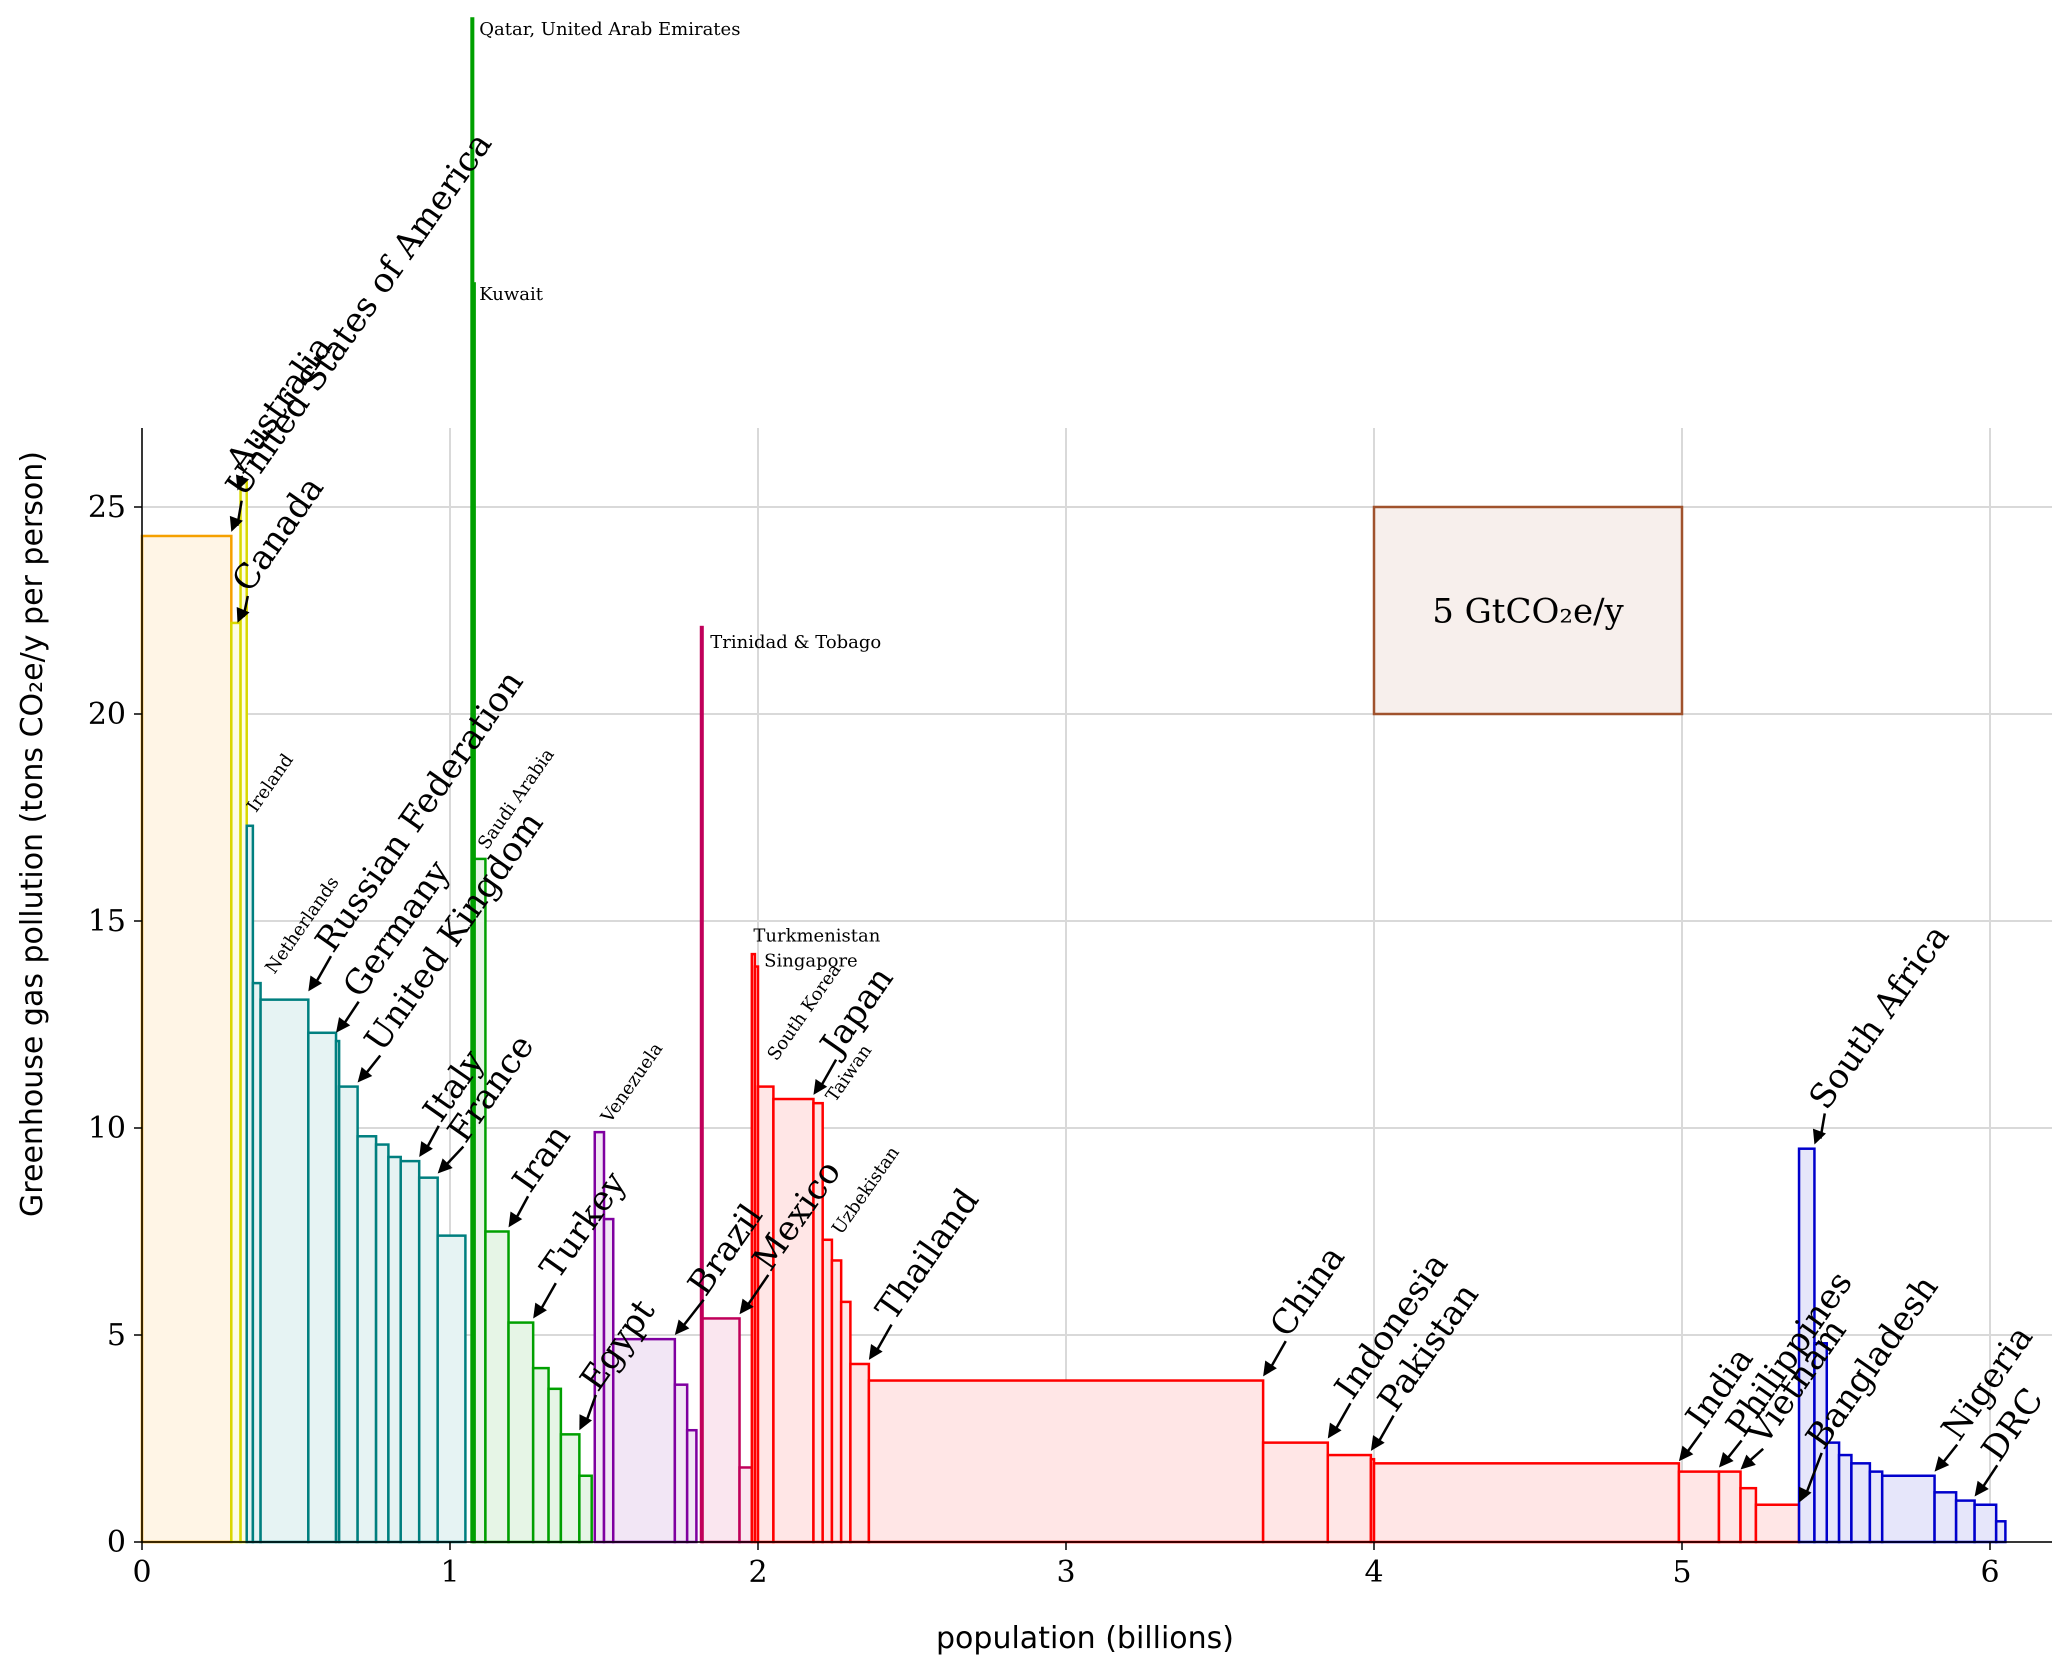  What do you see at coordinates (1805, 1494) in the screenshot?
I see `arrow-head-bangladesh` at bounding box center [1805, 1494].